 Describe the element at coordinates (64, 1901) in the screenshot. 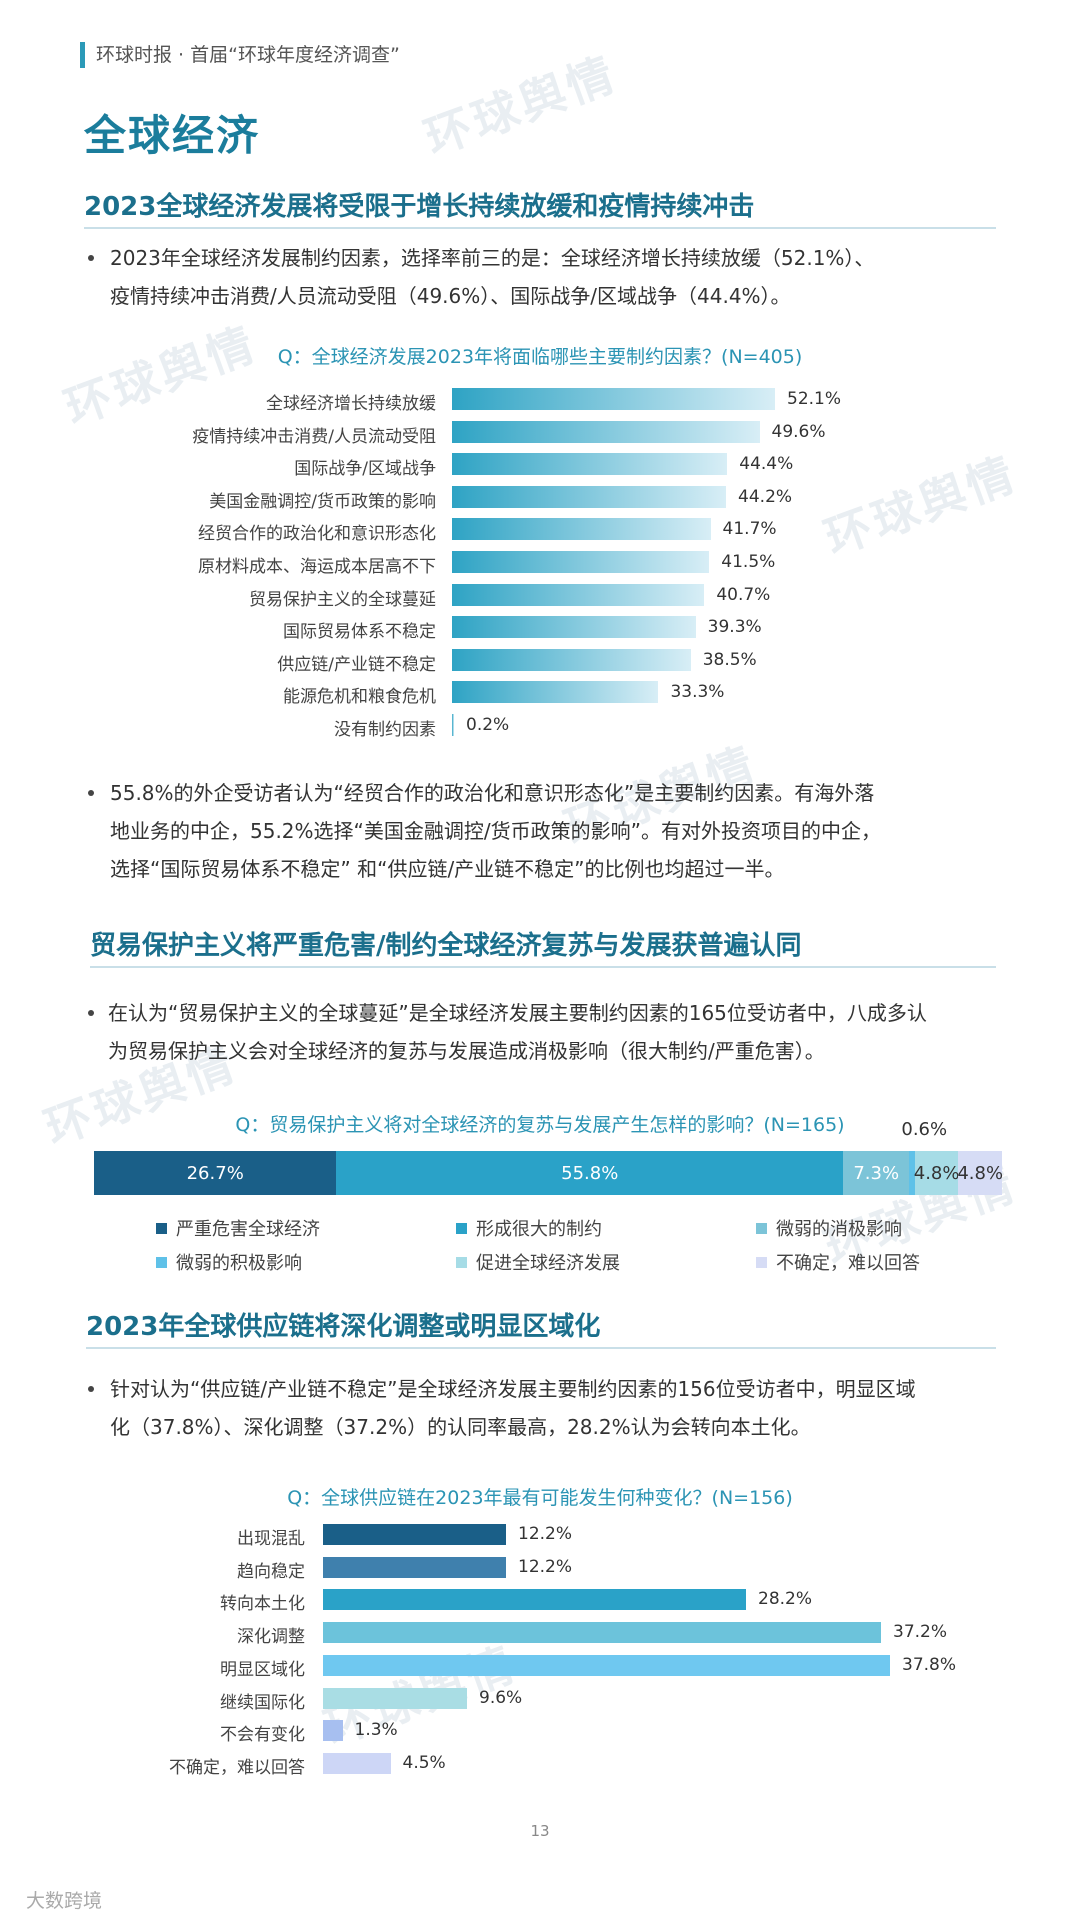

I see `footer-brand: 大数跨境` at that location.